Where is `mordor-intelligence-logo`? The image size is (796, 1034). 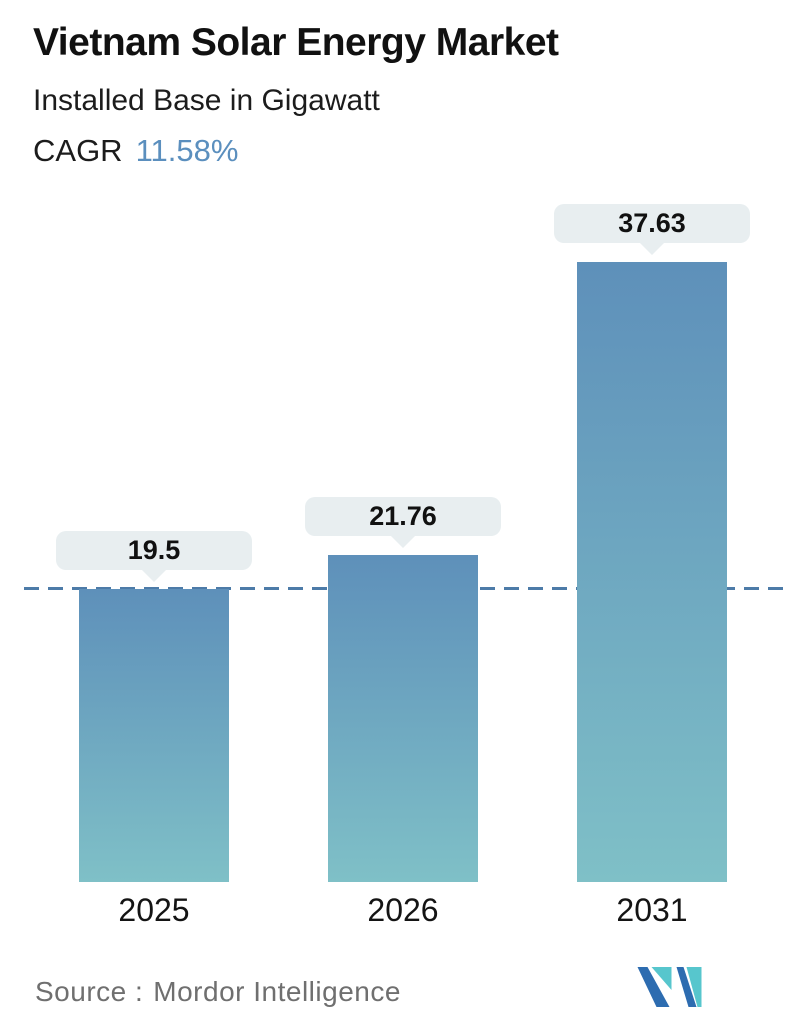 mordor-intelligence-logo is located at coordinates (668, 987).